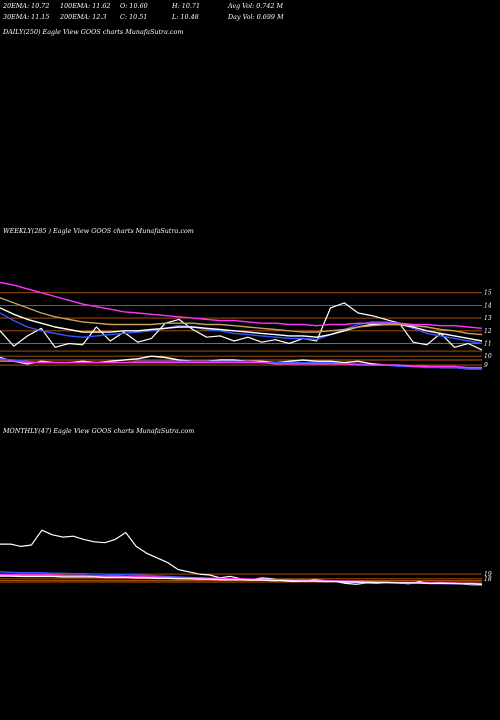 The height and width of the screenshot is (720, 500). I want to click on tick-label-0: 19, so click(488, 574).